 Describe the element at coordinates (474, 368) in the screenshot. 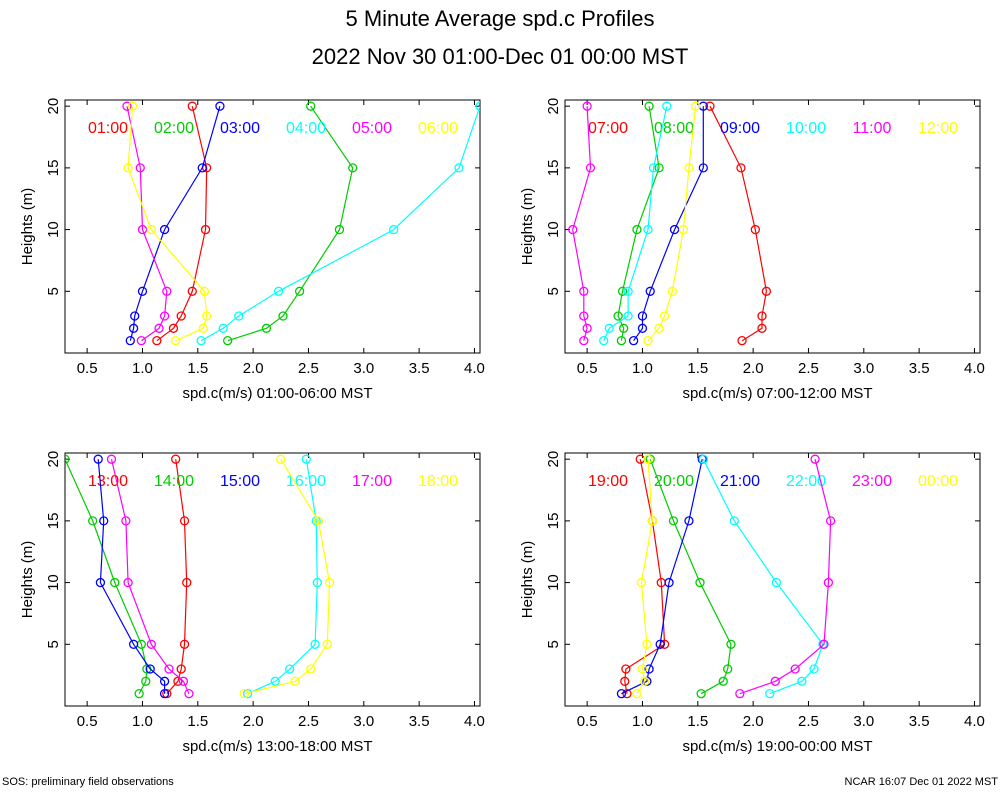

I see `x-tick-label: 4.0` at that location.